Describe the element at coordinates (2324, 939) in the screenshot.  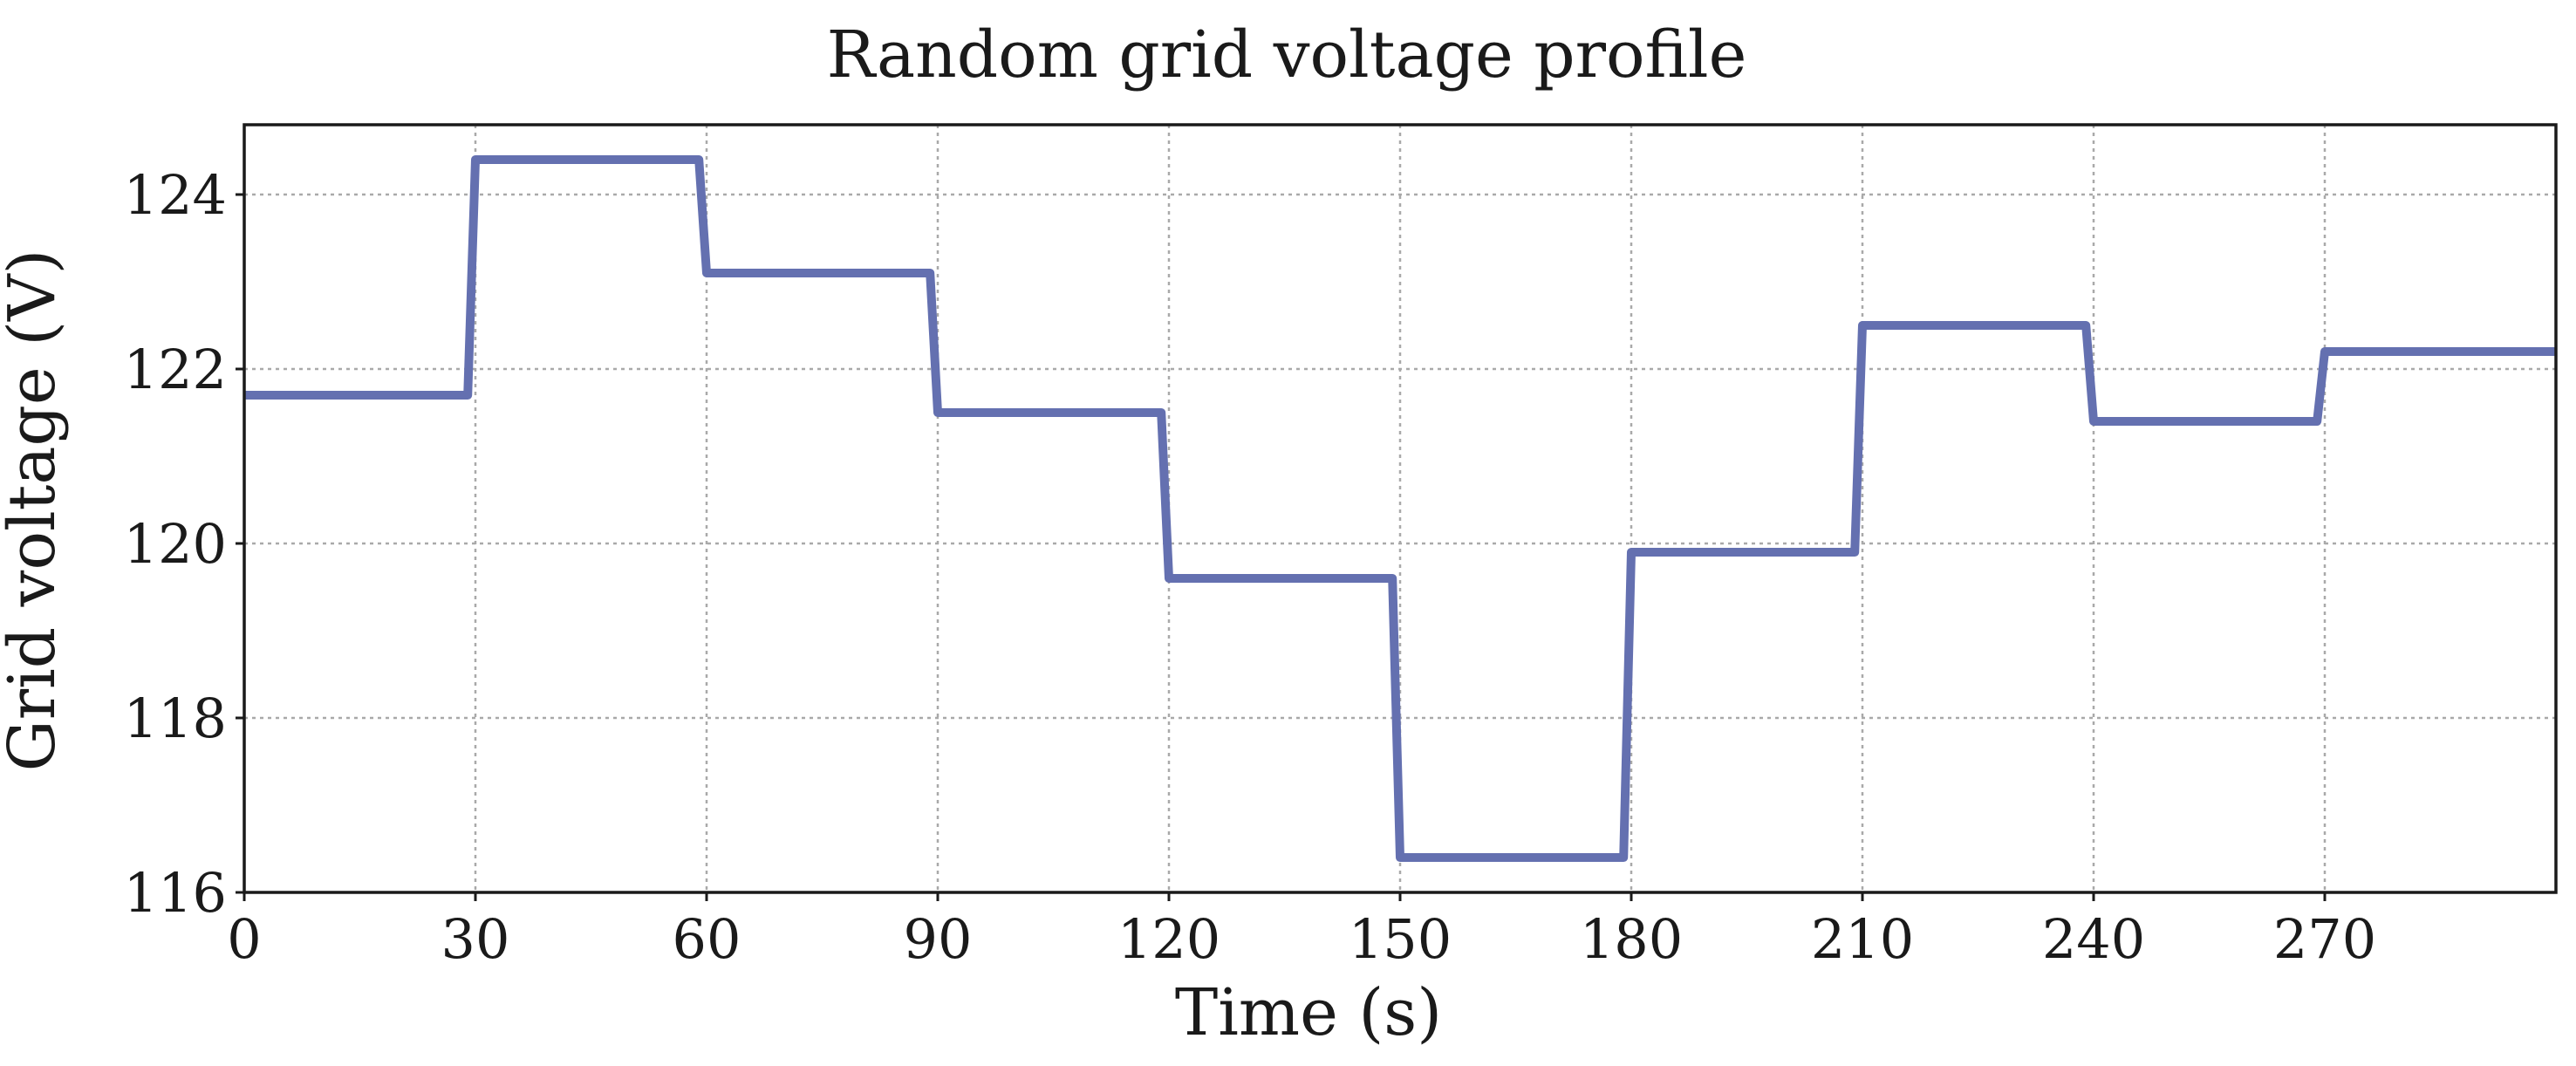
I see `x-tick-label: 270` at that location.